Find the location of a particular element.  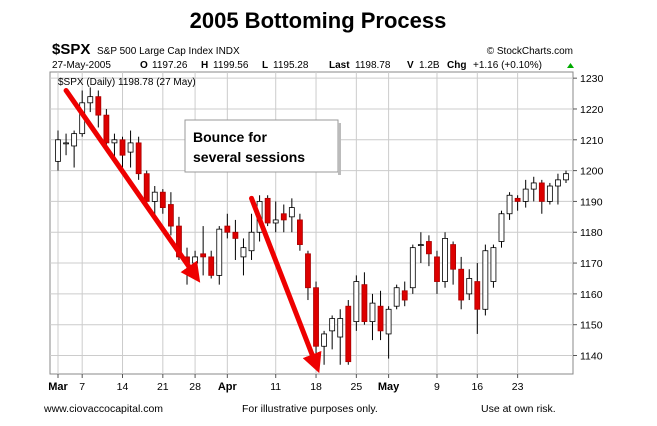

x-tick-label: 16 is located at coordinates (477, 387).